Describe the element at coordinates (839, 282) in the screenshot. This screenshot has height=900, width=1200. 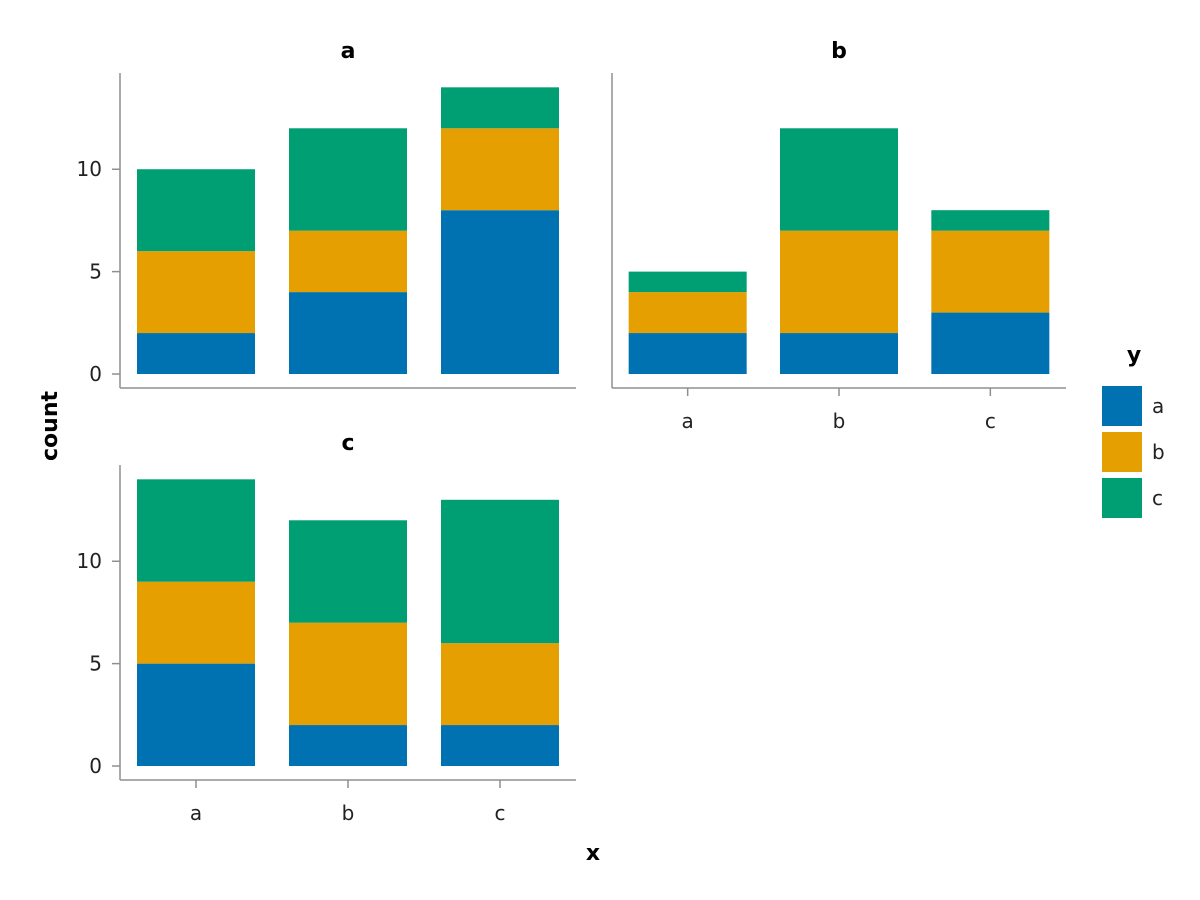
I see `bar-b-b-b` at that location.